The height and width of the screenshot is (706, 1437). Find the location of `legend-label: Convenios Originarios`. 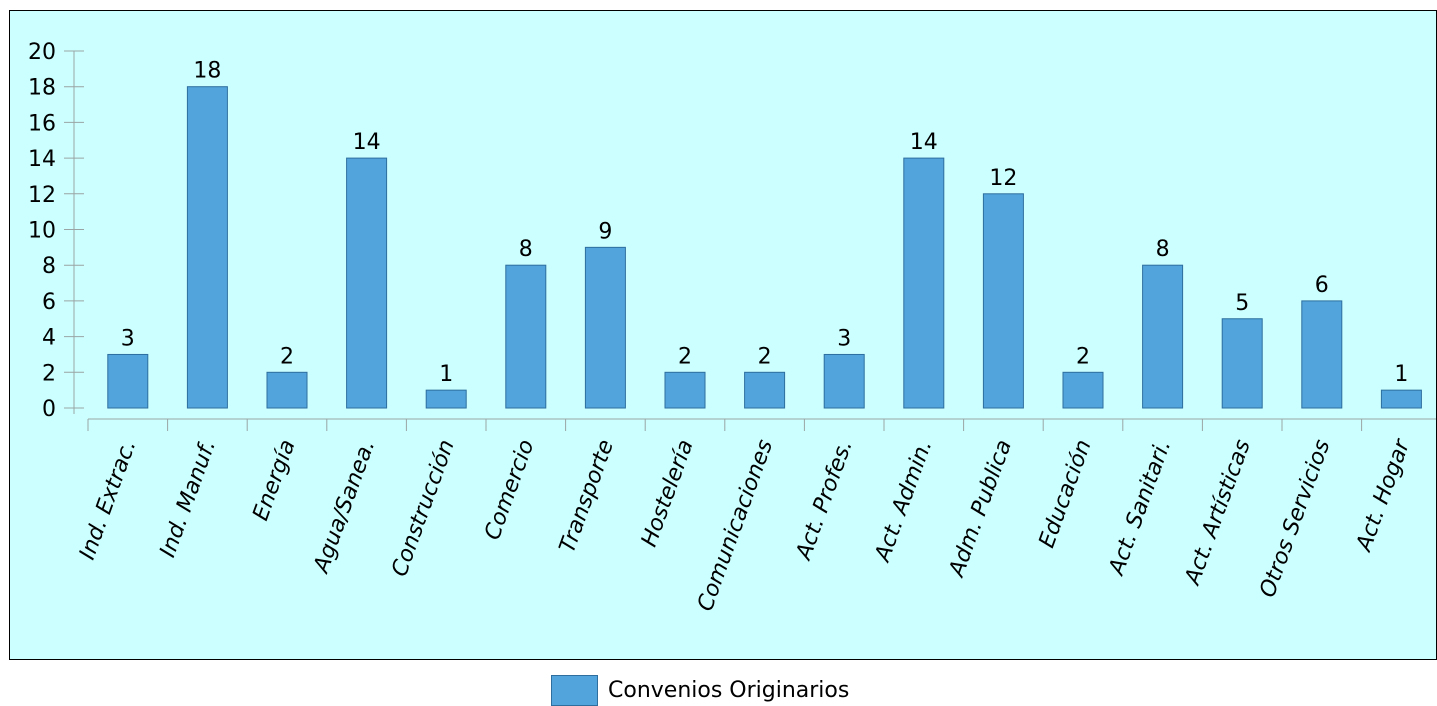

legend-label: Convenios Originarios is located at coordinates (729, 690).